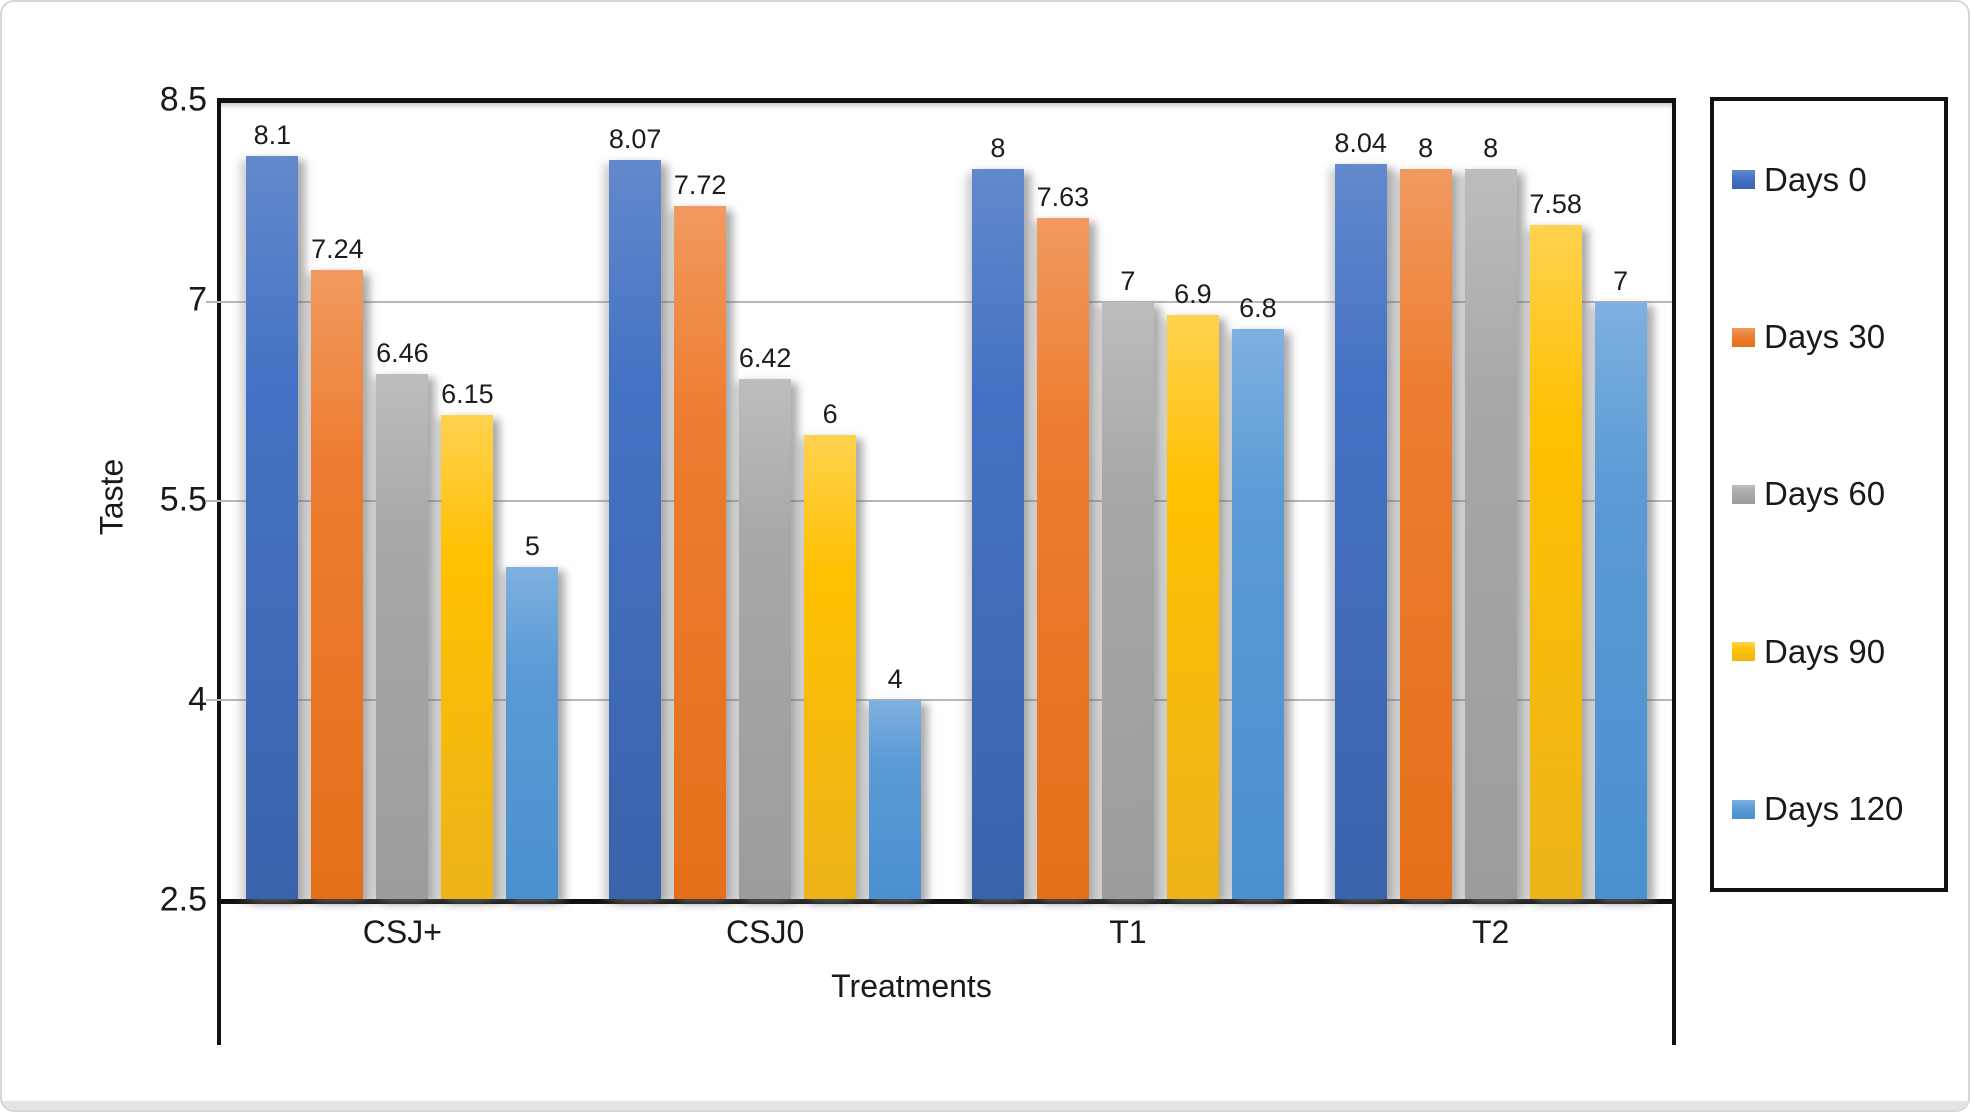 This screenshot has width=1970, height=1112. Describe the element at coordinates (337, 249) in the screenshot. I see `bar-value-label: 7.24` at that location.